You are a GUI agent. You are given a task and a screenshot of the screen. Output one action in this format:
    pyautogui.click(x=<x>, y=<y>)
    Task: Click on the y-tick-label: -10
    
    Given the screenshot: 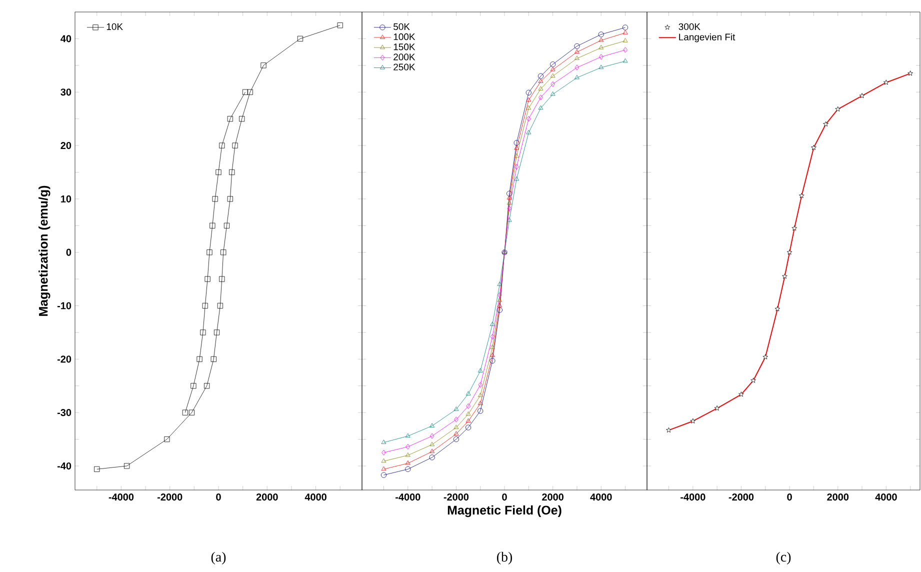 What is the action you would take?
    pyautogui.click(x=64, y=306)
    